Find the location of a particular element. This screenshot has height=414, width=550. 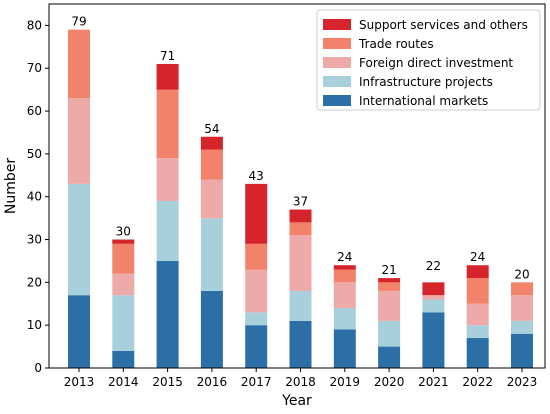

x-tick-label: 2013 is located at coordinates (79, 382).